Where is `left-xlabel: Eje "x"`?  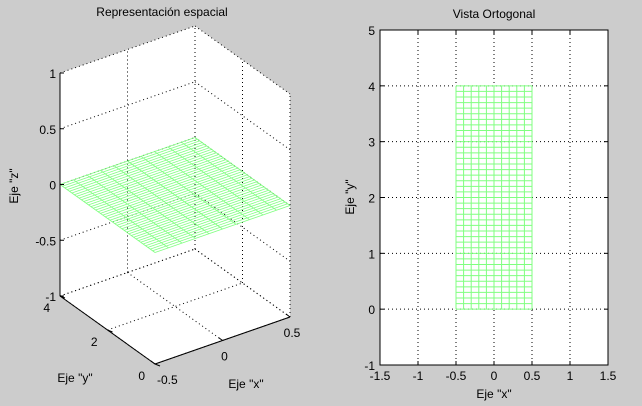
left-xlabel: Eje "x" is located at coordinates (245, 384).